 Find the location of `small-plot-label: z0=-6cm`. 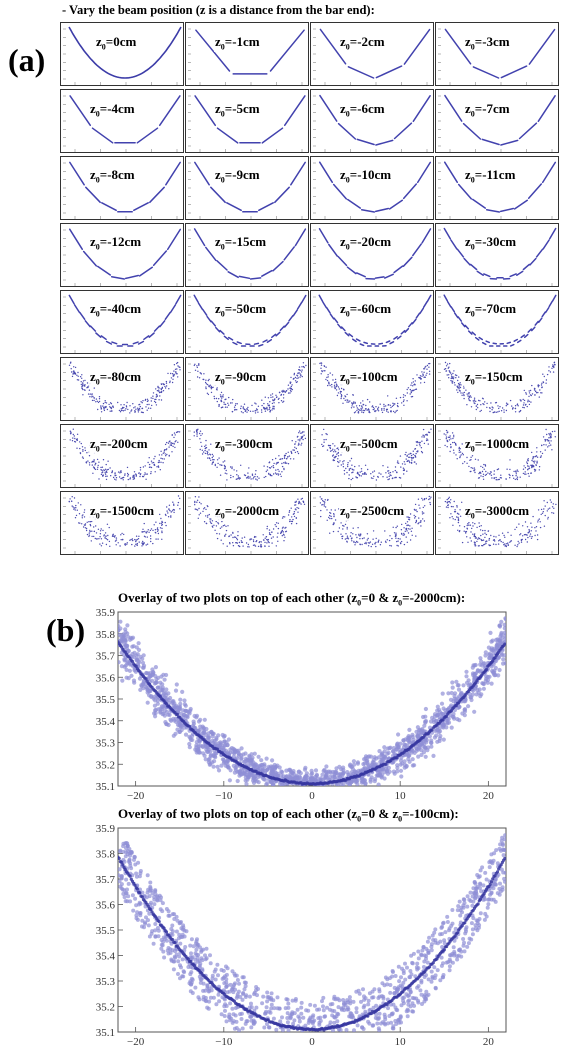

small-plot-label: z0=-6cm is located at coordinates (362, 110).